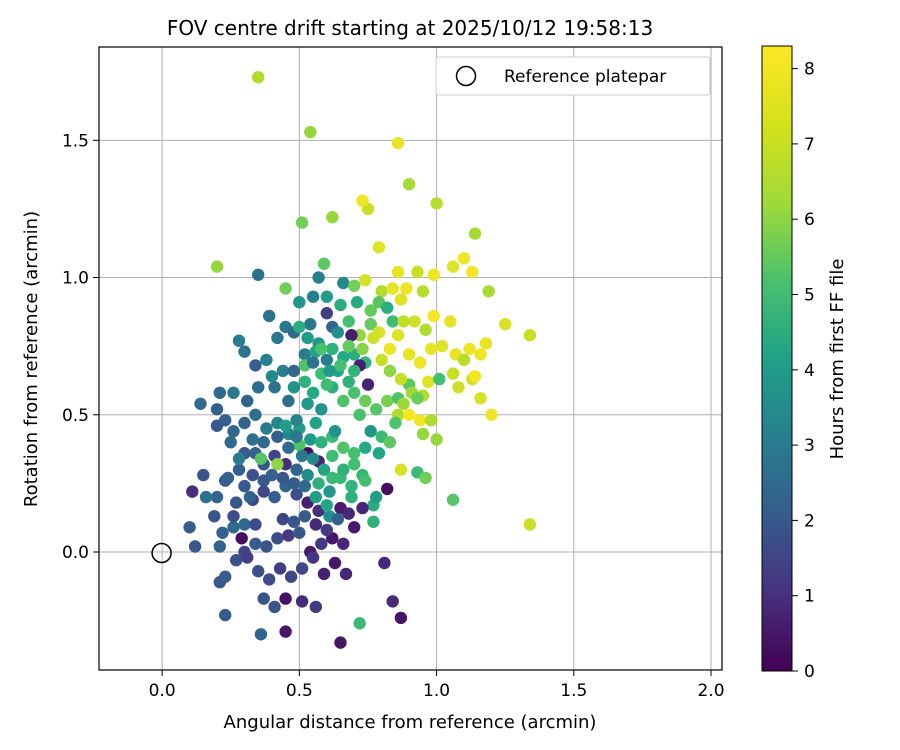 This screenshot has height=750, width=900. I want to click on reference-platepar-marker, so click(161, 553).